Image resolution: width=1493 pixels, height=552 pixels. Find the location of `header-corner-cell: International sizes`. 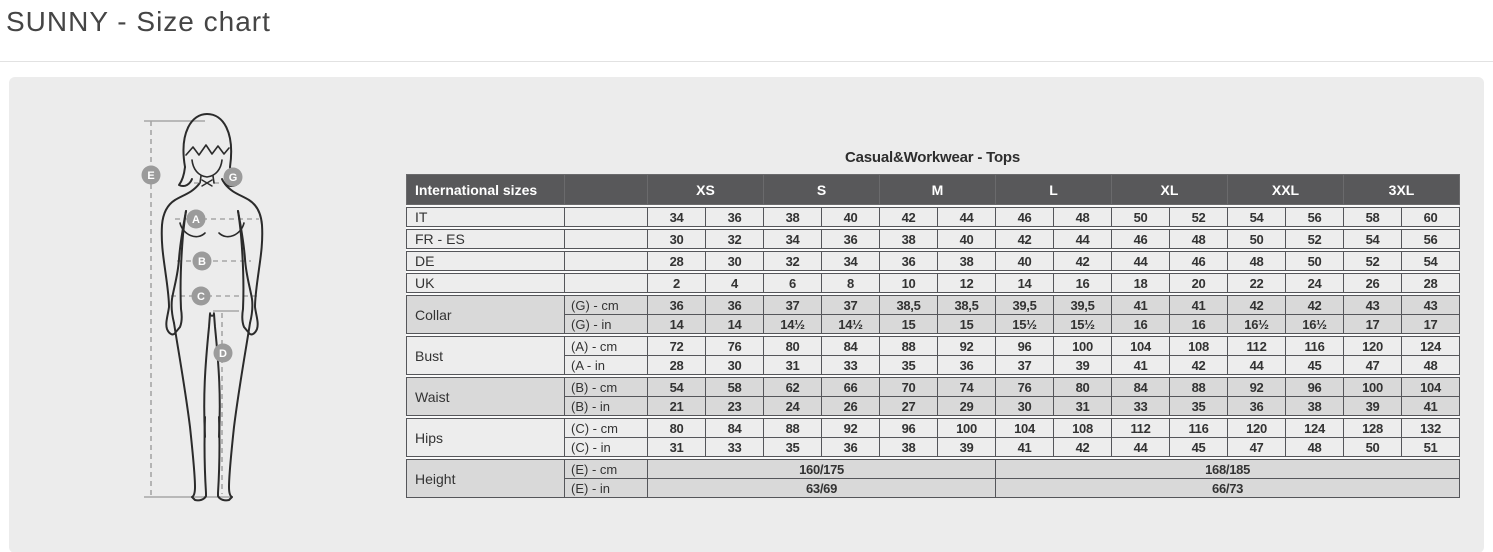

header-corner-cell: International sizes is located at coordinates (485, 189).